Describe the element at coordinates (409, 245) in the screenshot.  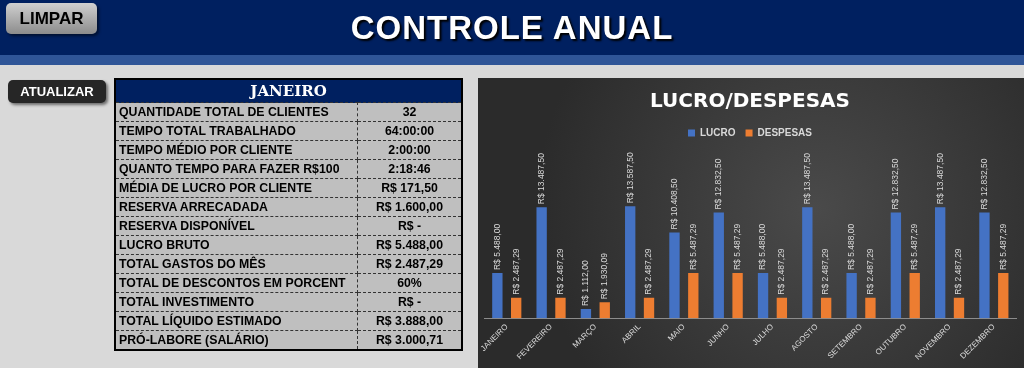
I see `text: R$ 5.488,00` at that location.